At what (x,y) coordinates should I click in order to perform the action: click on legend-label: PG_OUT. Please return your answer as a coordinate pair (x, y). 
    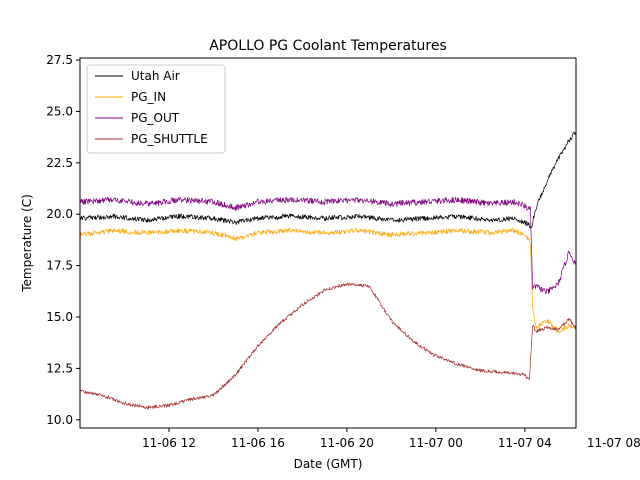
    Looking at the image, I should click on (155, 118).